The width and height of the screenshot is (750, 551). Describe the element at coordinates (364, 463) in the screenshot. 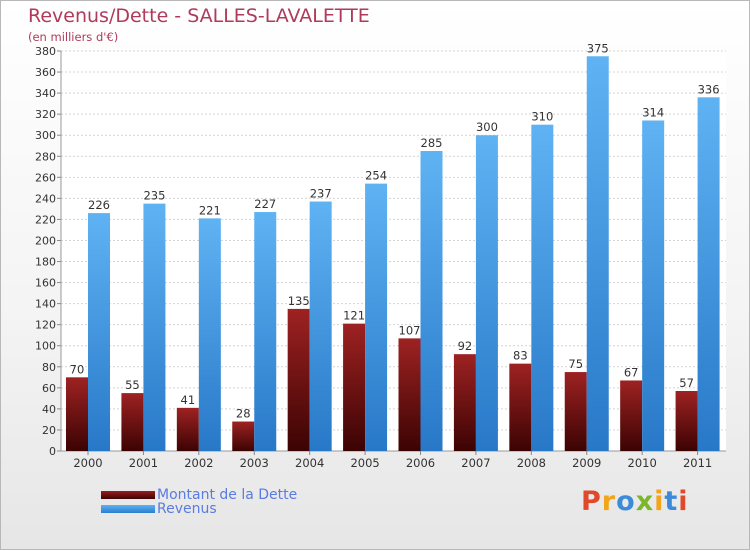

I see `x-tick-label: 2005` at that location.